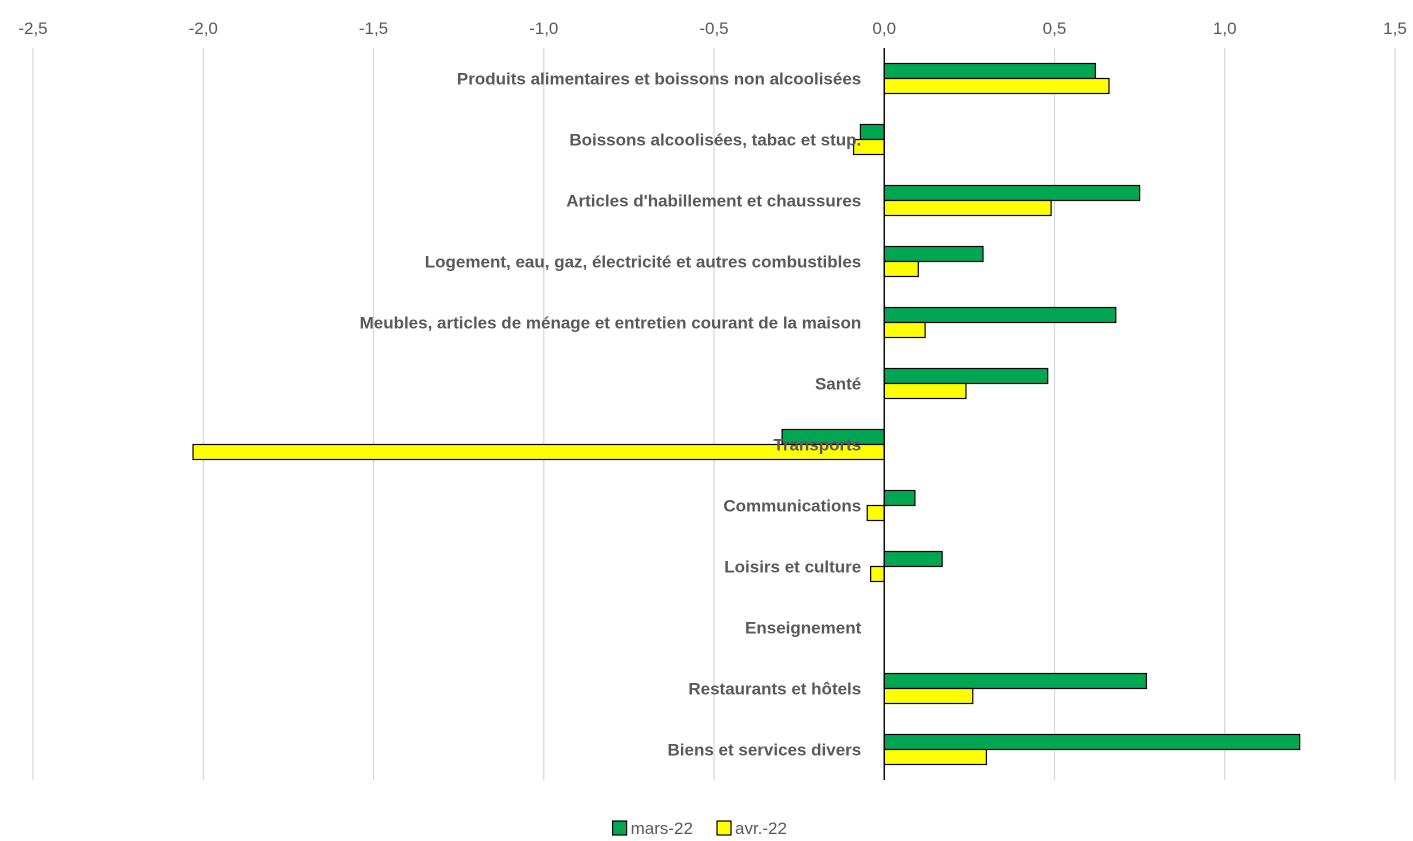 This screenshot has height=841, width=1413. Describe the element at coordinates (817, 445) in the screenshot. I see `category-label: Transports` at that location.